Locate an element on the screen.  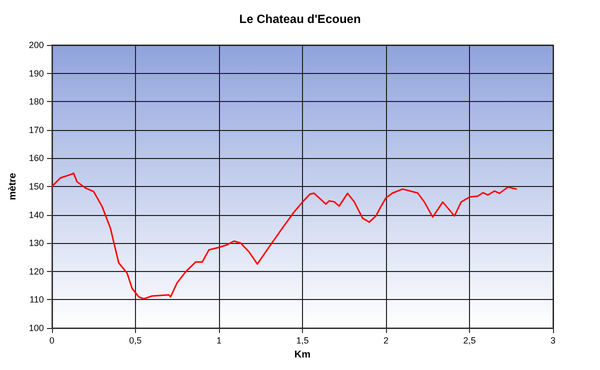
y-tick-label: 170 is located at coordinates (36, 129).